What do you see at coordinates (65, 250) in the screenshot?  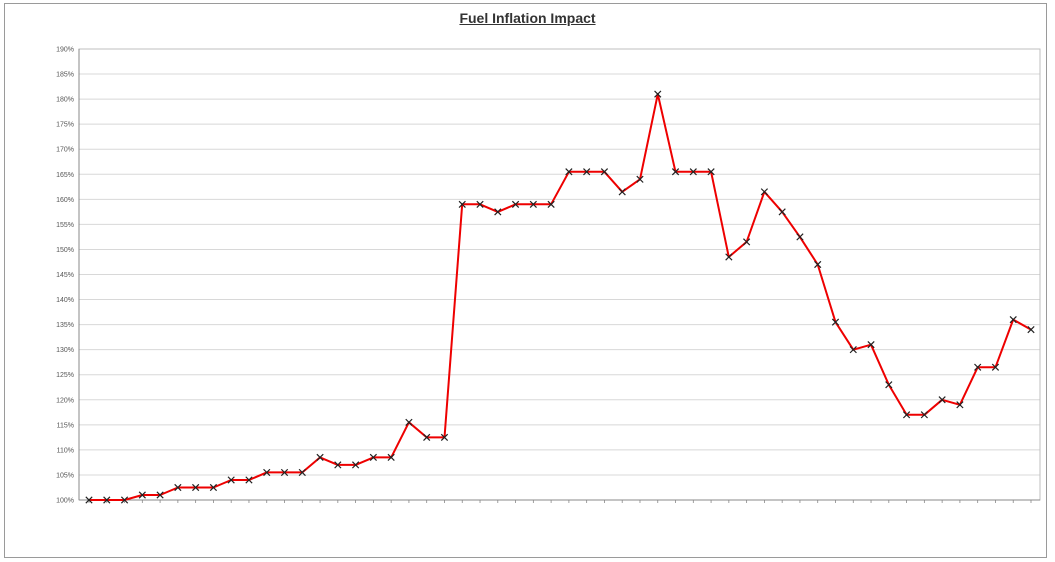 I see `y-tick-label: 150%` at bounding box center [65, 250].